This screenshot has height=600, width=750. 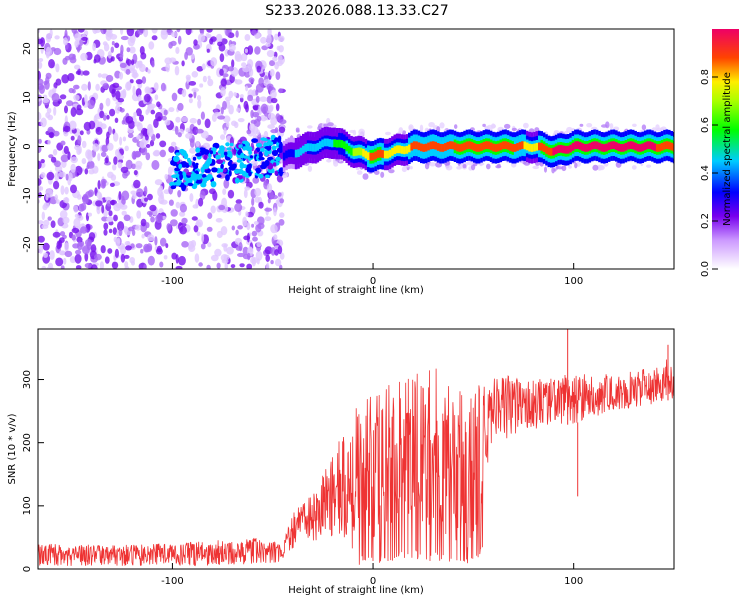 I want to click on snr-x-tick-label: 0, so click(x=373, y=581).